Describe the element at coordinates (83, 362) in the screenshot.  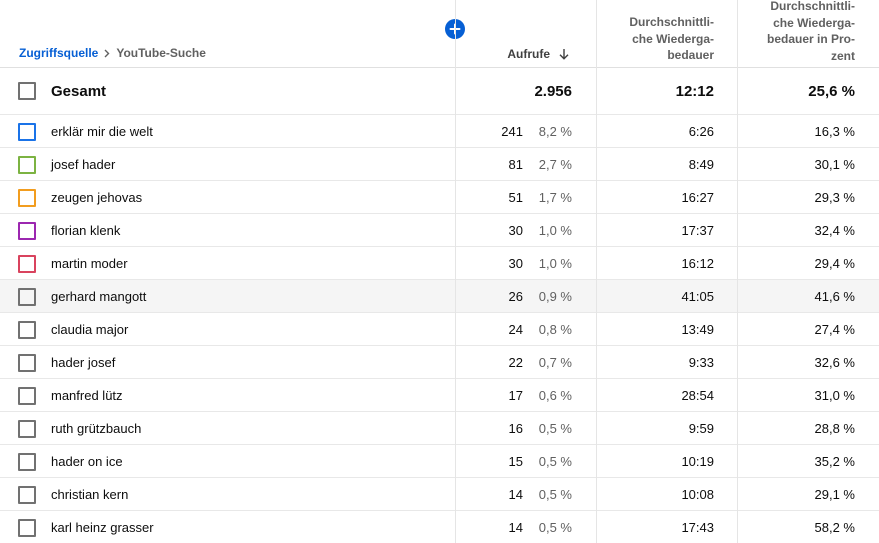
I see `search-term: hader josef` at that location.